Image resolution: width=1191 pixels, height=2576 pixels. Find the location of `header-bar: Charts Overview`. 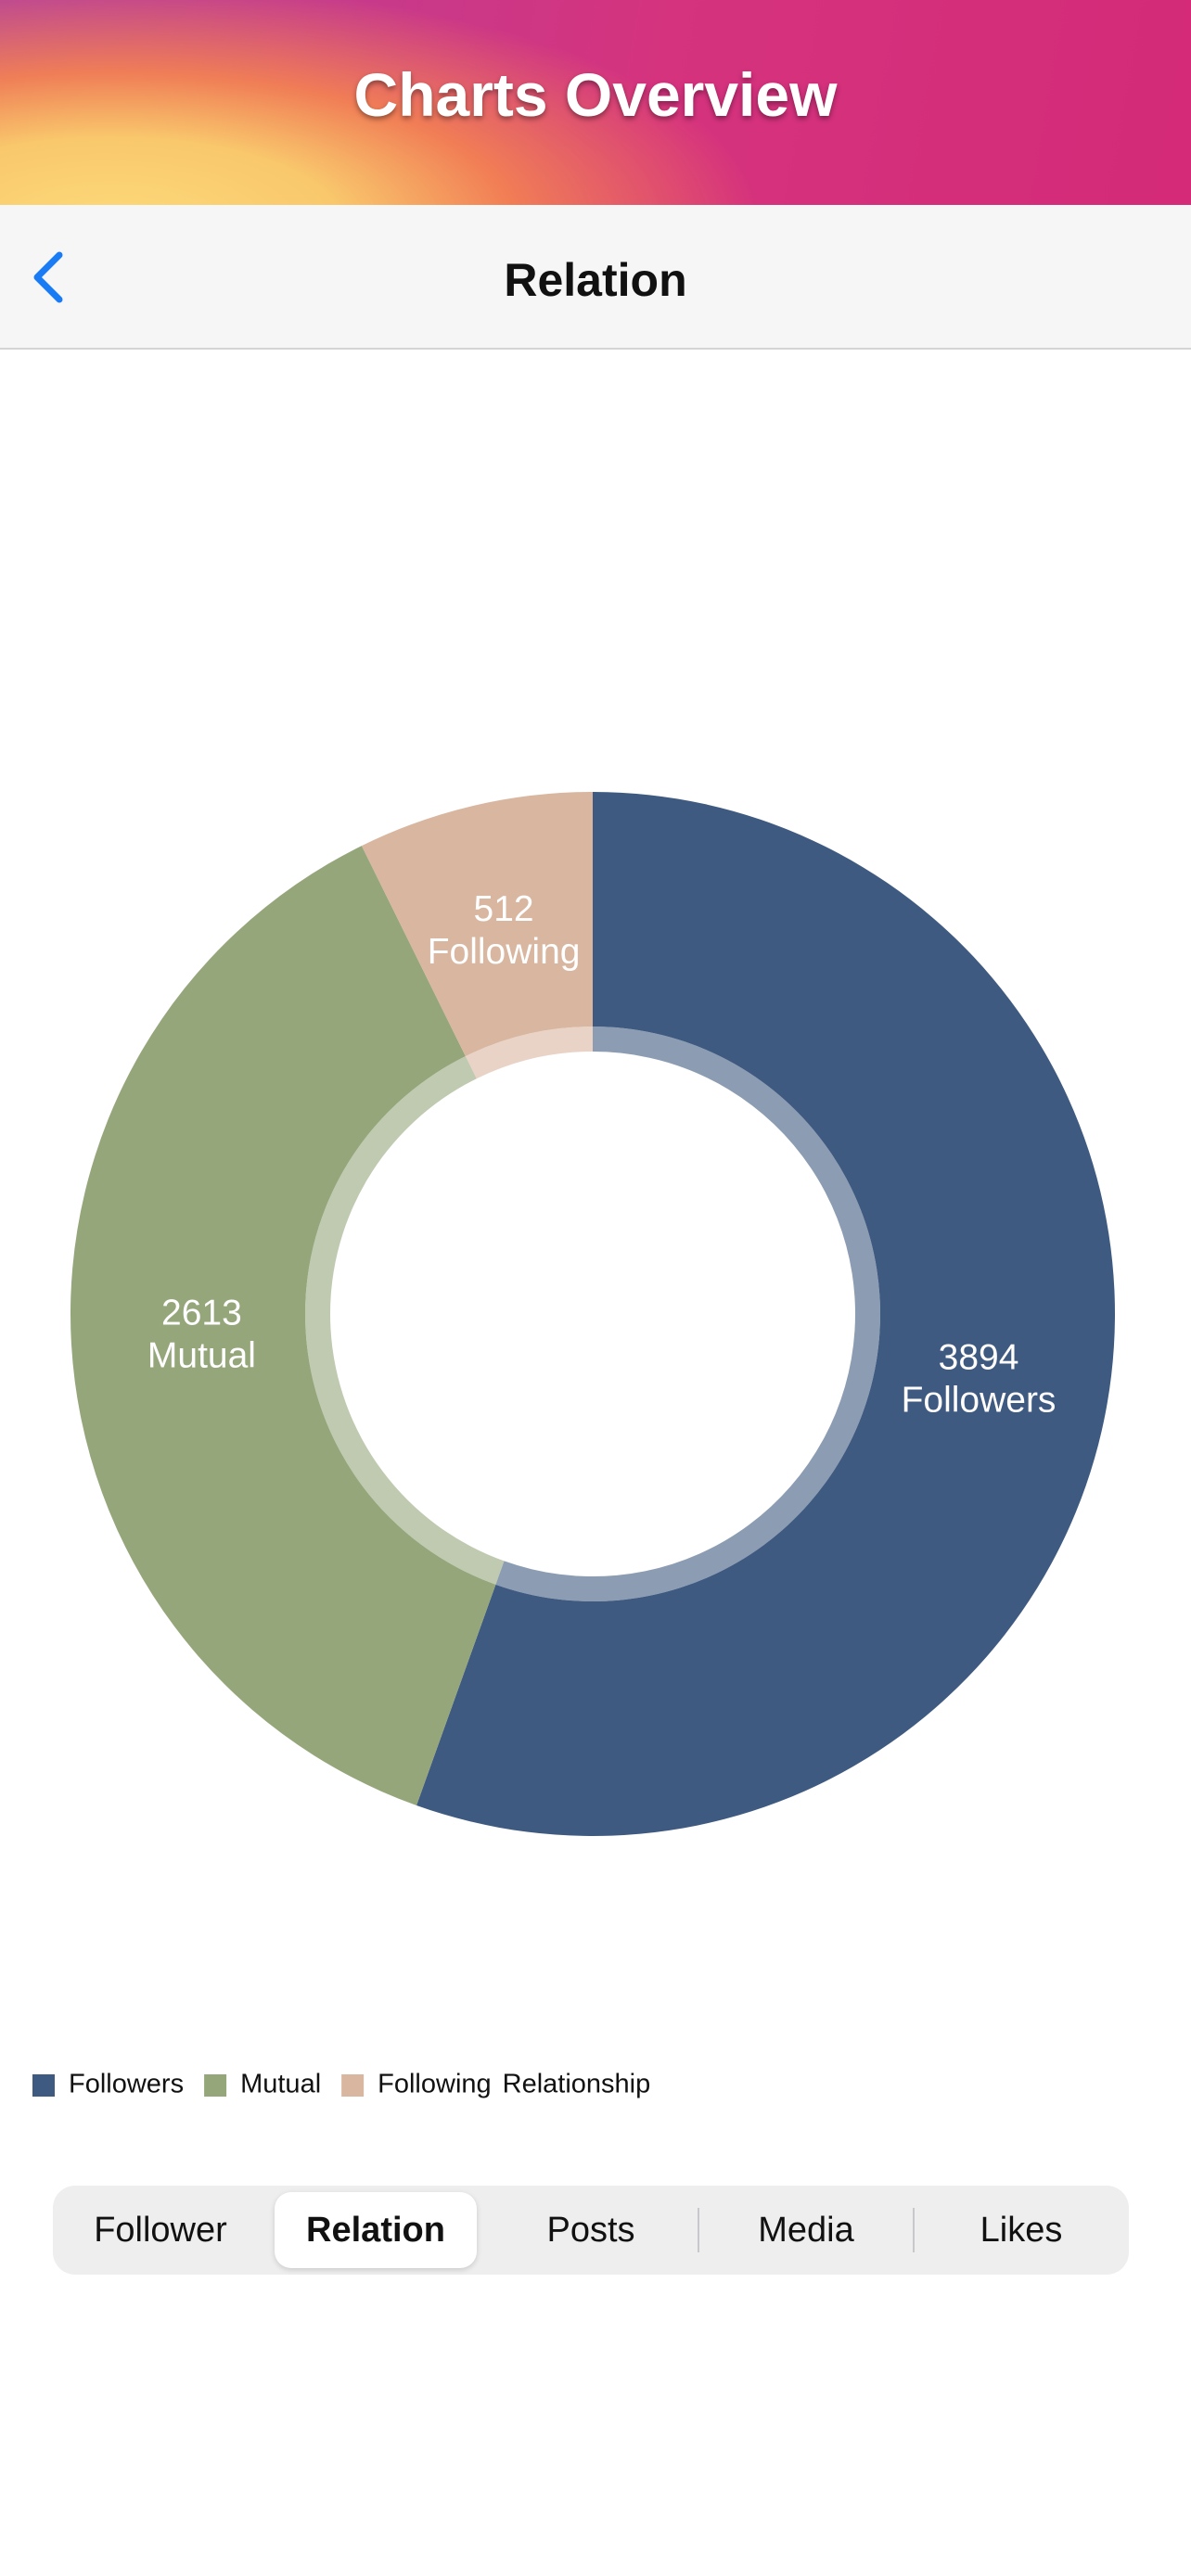

header-bar: Charts Overview is located at coordinates (595, 102).